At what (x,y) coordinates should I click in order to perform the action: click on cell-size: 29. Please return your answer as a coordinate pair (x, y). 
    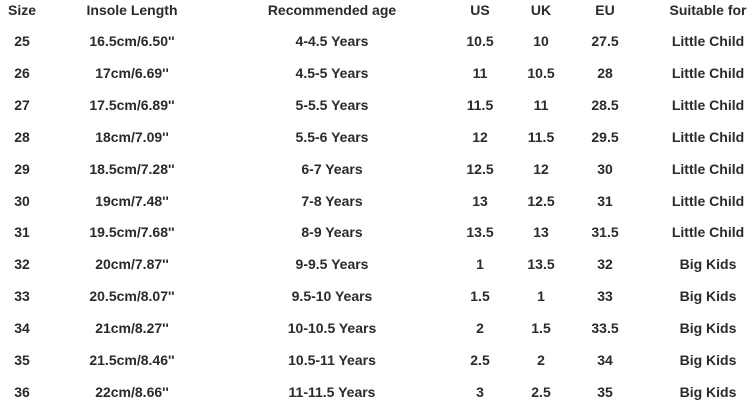
    Looking at the image, I should click on (22, 168).